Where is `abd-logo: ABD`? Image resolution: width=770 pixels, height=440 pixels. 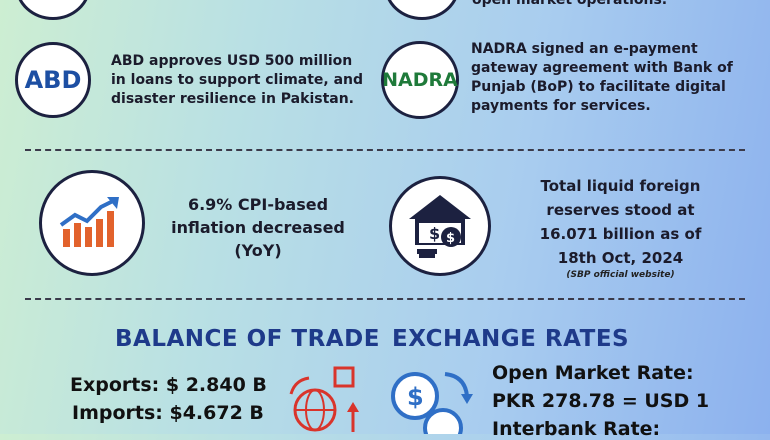 abd-logo: ABD is located at coordinates (53, 80).